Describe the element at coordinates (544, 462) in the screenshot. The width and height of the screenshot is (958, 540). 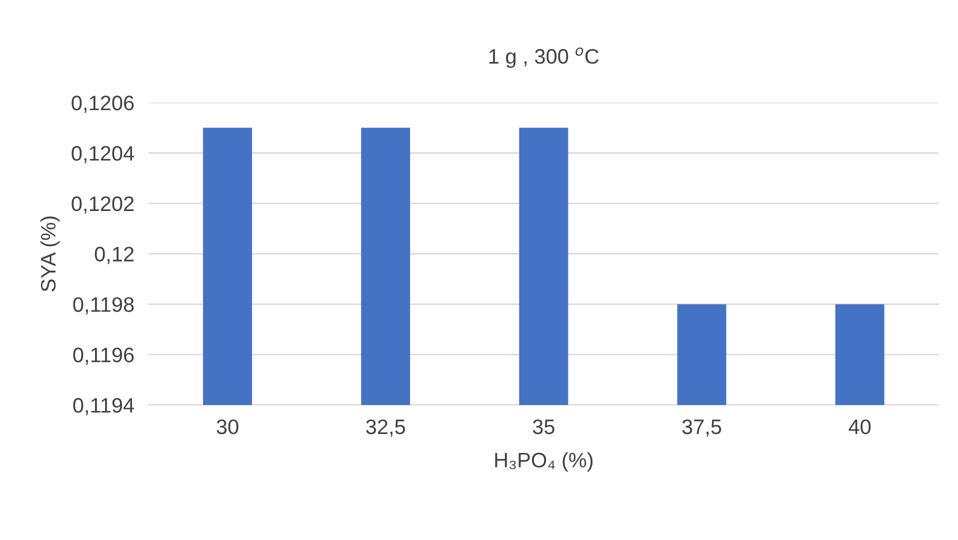
I see `x-axis-title: H₃PO₄ (%)` at that location.